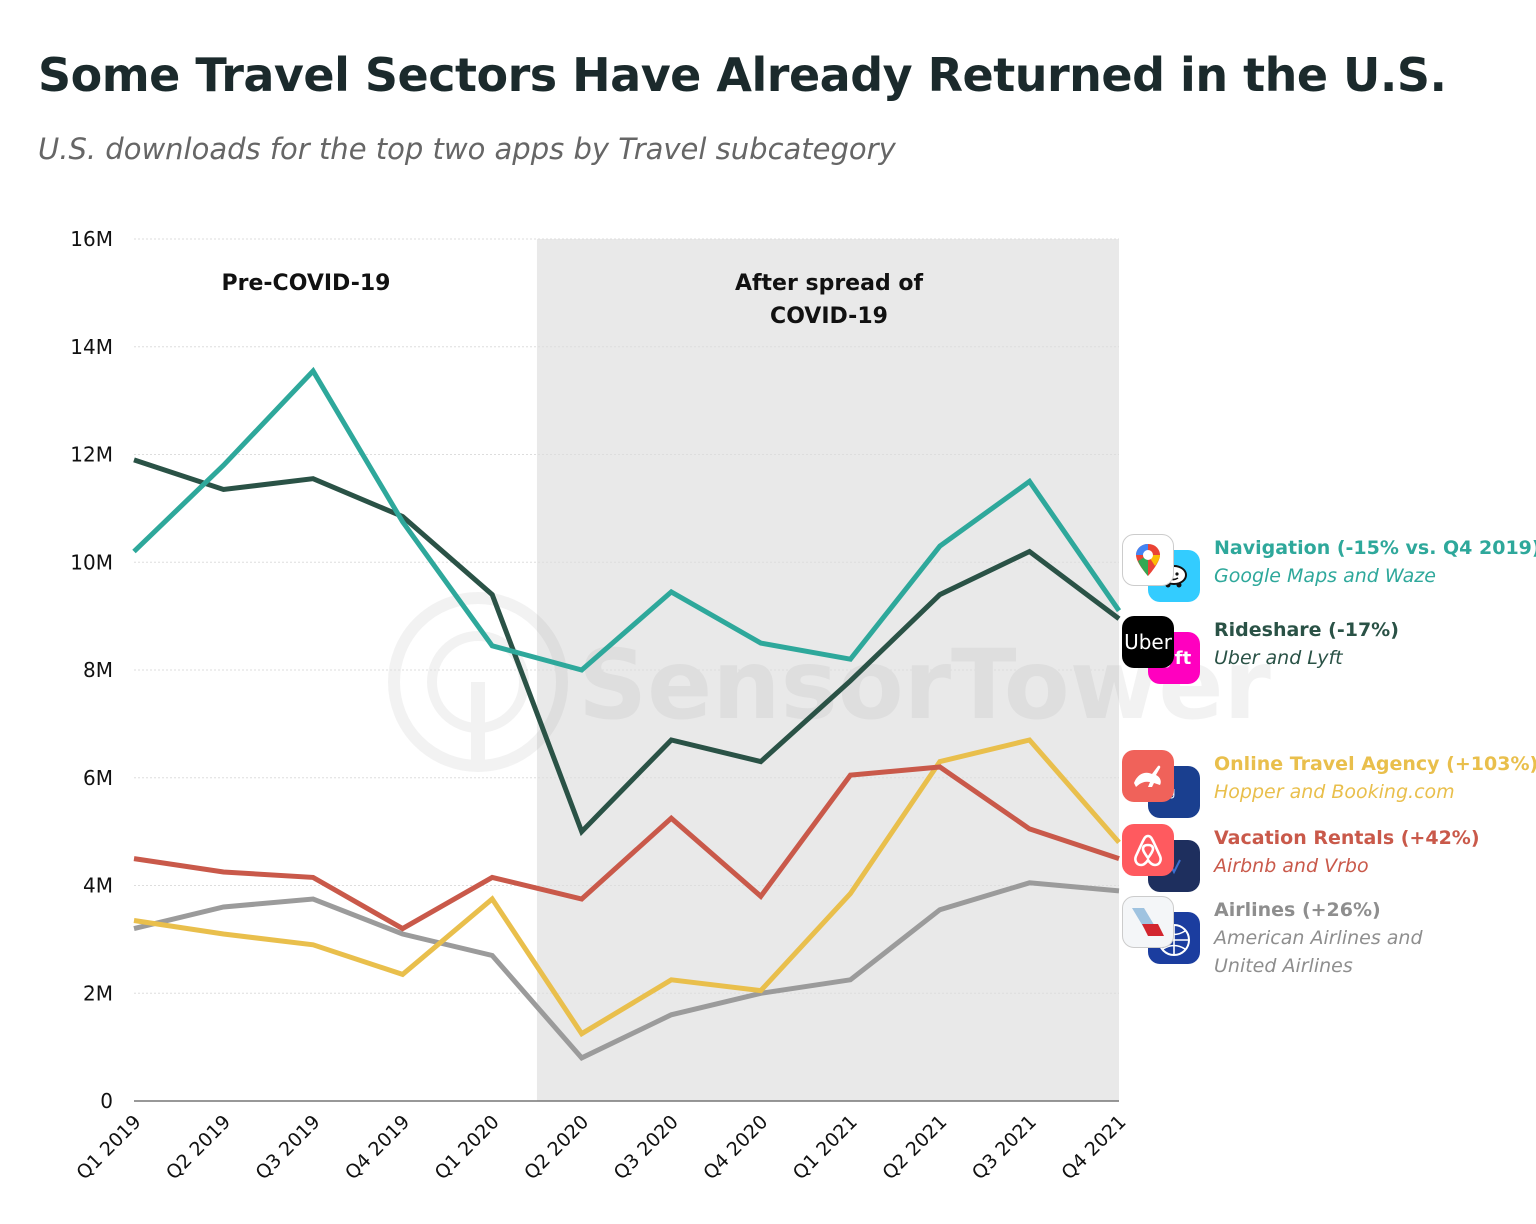  I want to click on legend-subtitle: Airbnb and Vrbo, so click(1291, 866).